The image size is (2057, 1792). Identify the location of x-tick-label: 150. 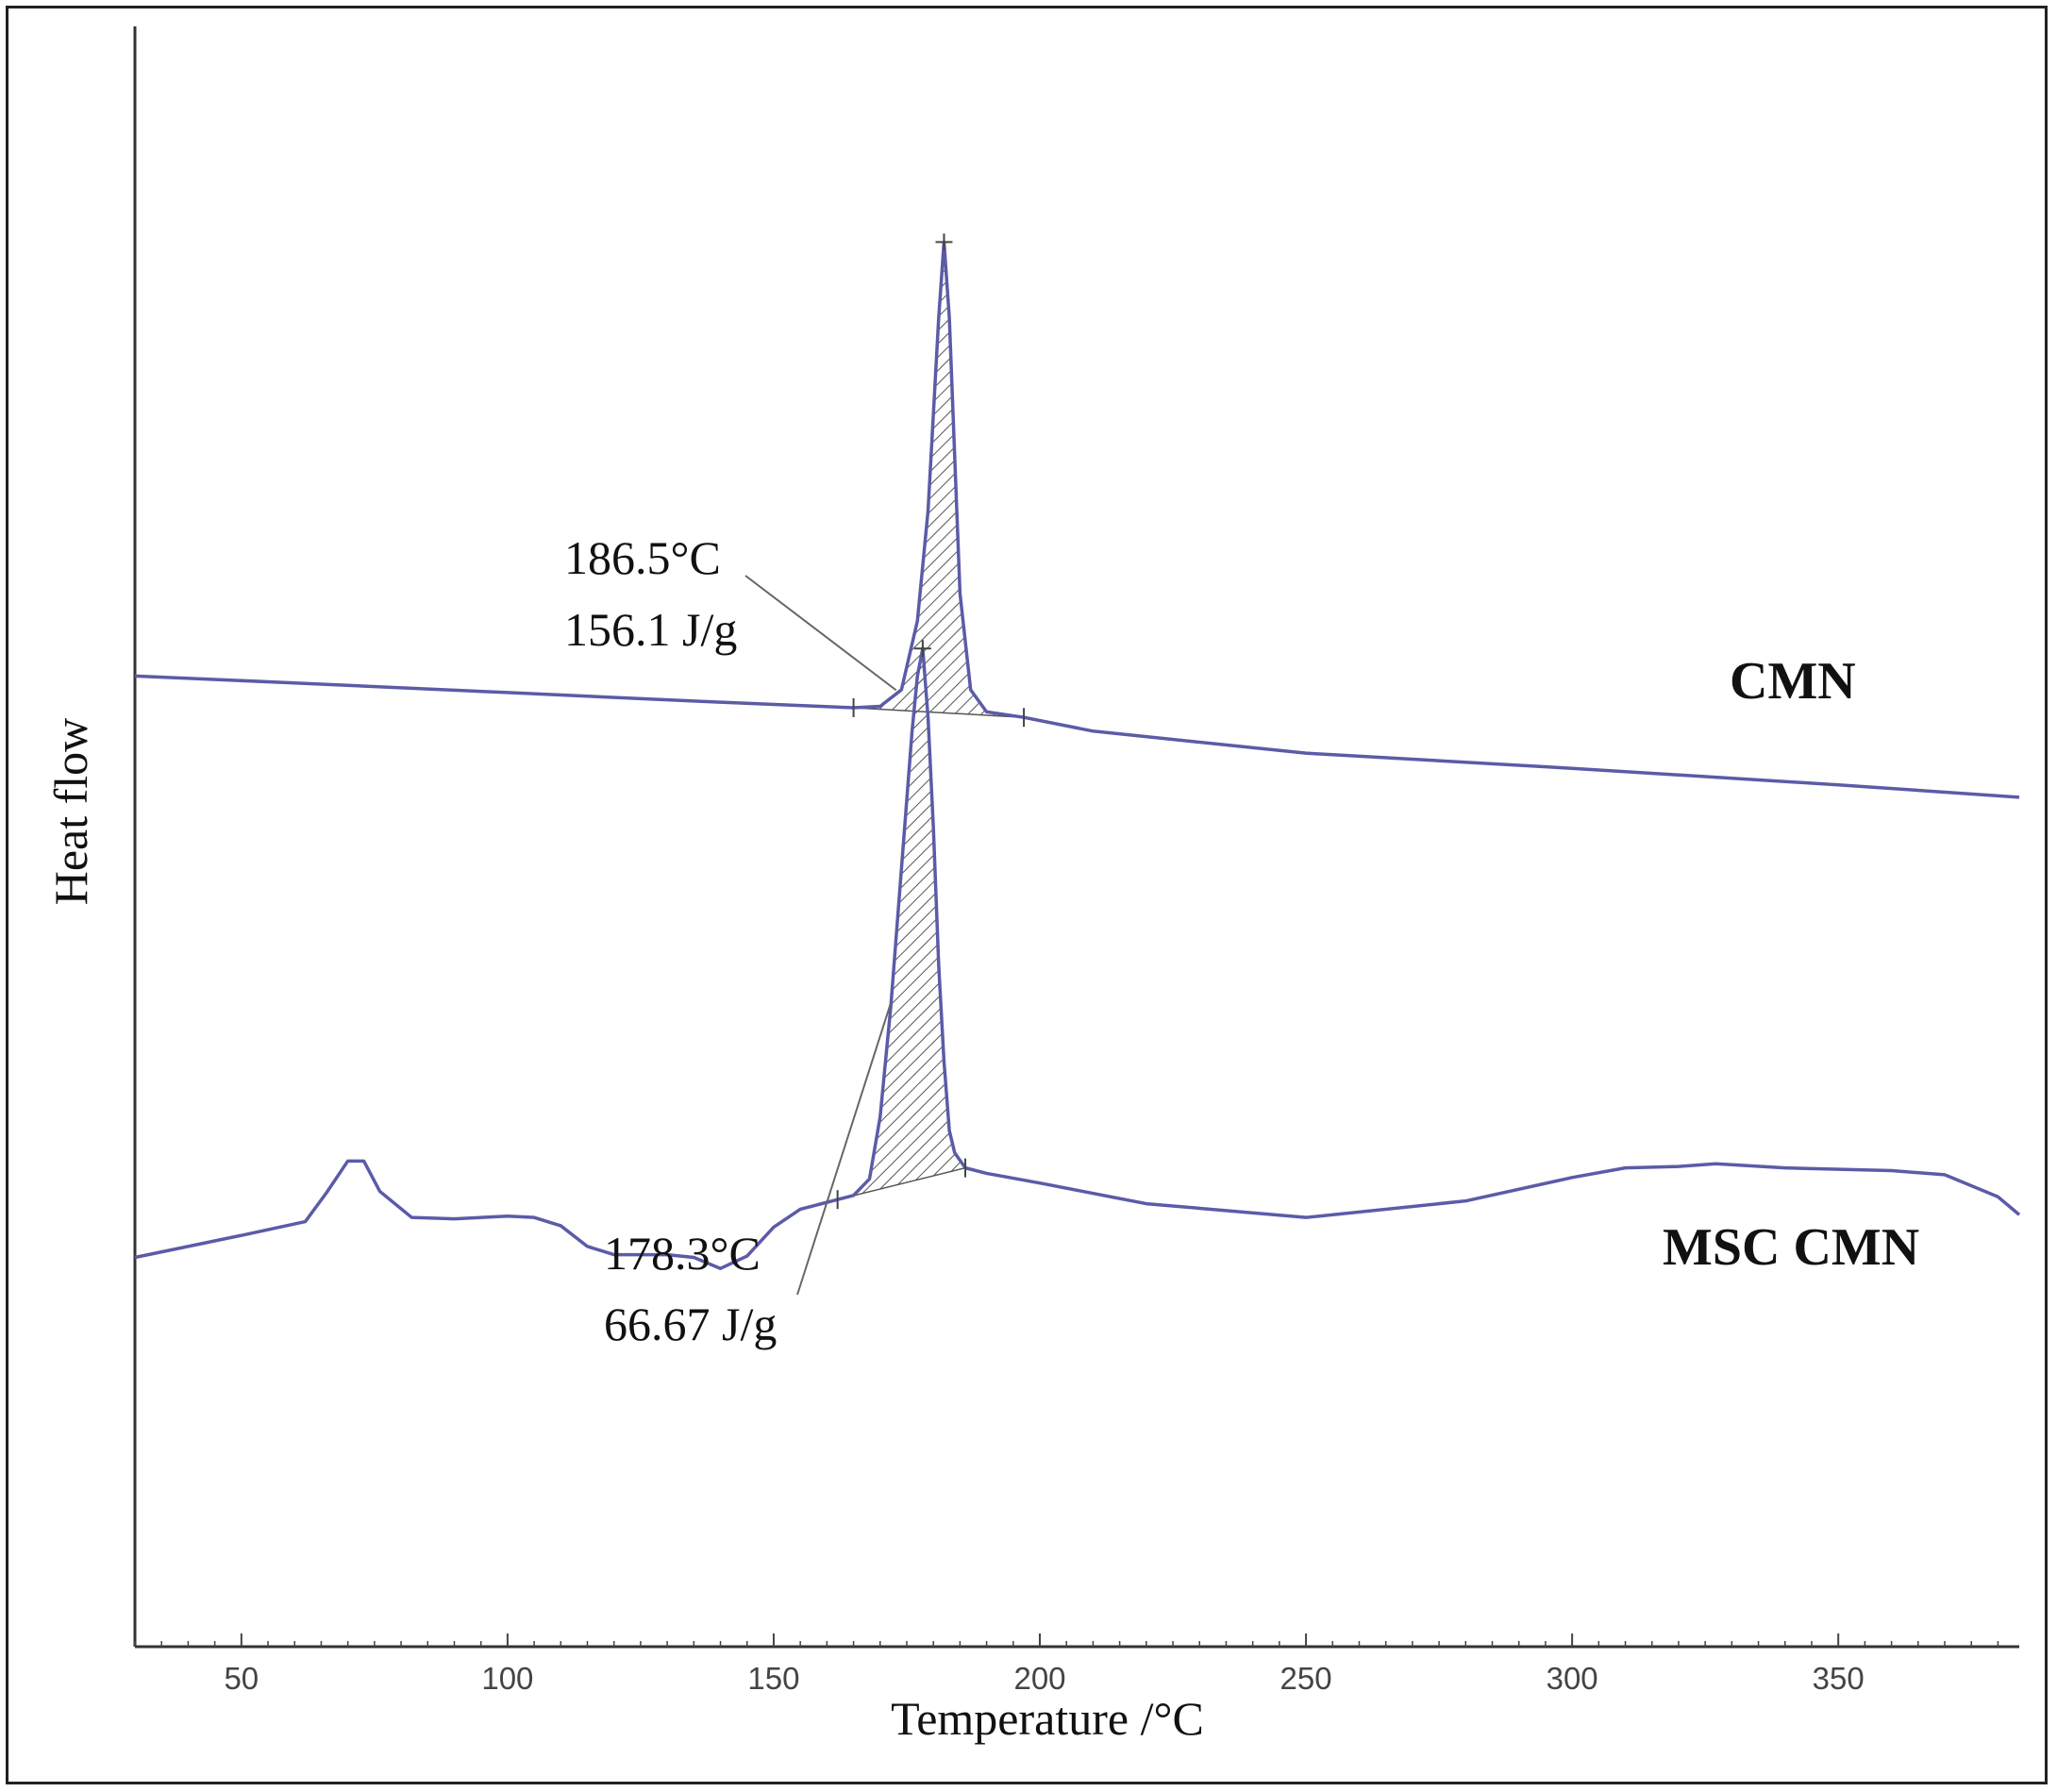
(773, 1678).